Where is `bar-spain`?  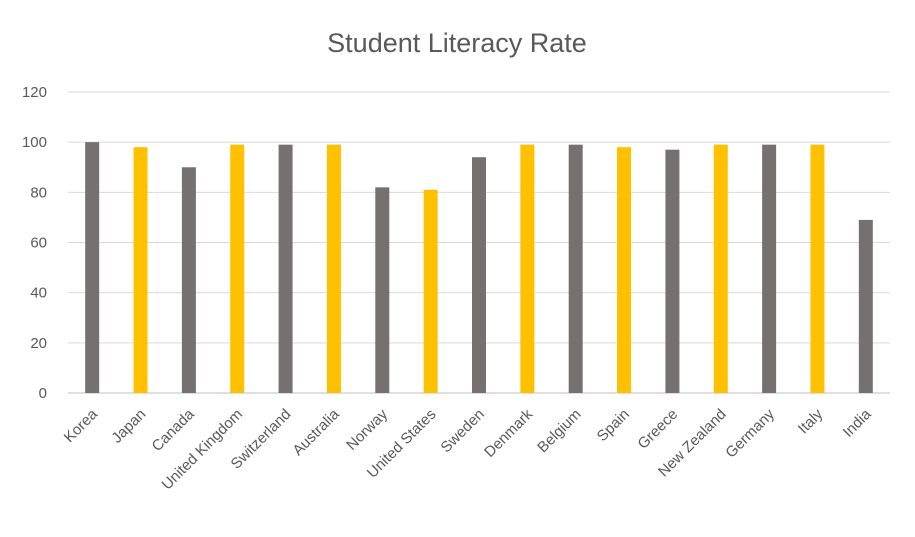
bar-spain is located at coordinates (624, 270).